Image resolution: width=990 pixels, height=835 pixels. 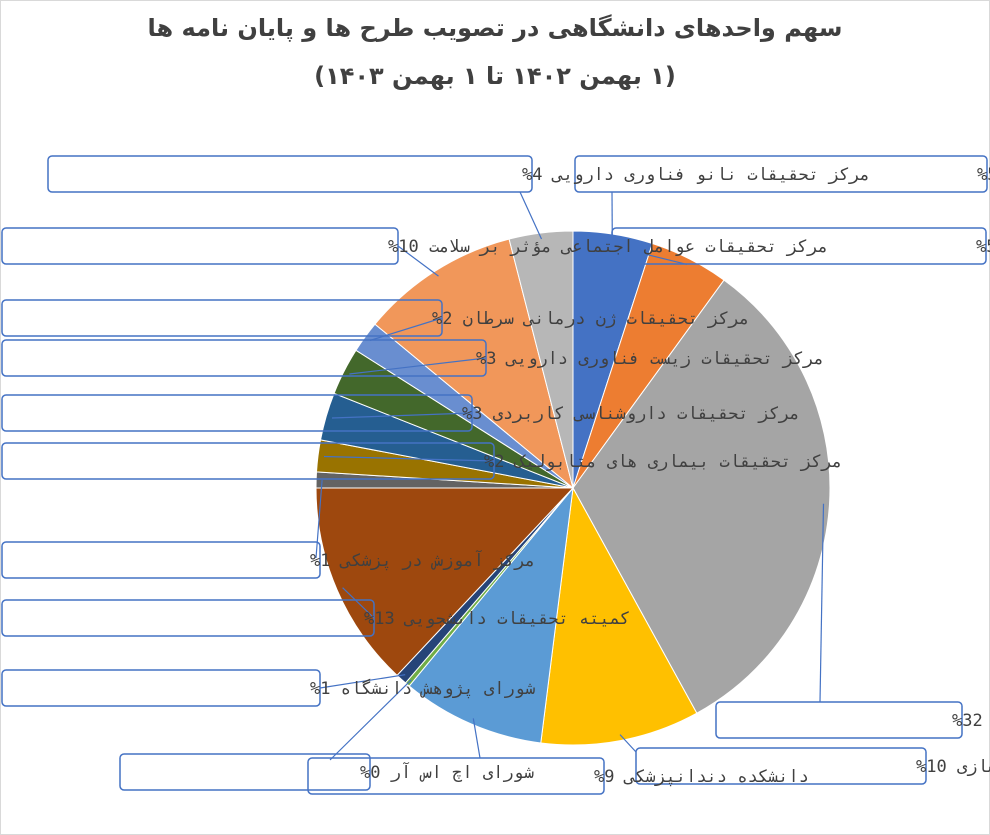 What do you see at coordinates (422, 560) in the screenshot?
I see `data-label: مرکز آموزش در پزشکی 1%` at bounding box center [422, 560].